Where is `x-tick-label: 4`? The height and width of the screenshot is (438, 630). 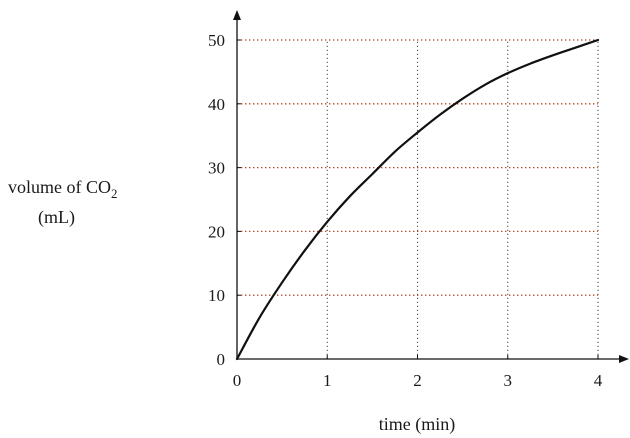 x-tick-label: 4 is located at coordinates (598, 380).